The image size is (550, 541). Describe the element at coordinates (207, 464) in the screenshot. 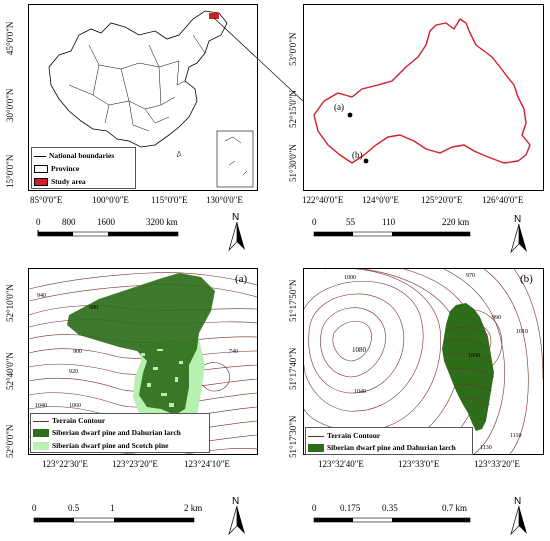

I see `panel-a-xtick-3: 123°24'10"E` at that location.